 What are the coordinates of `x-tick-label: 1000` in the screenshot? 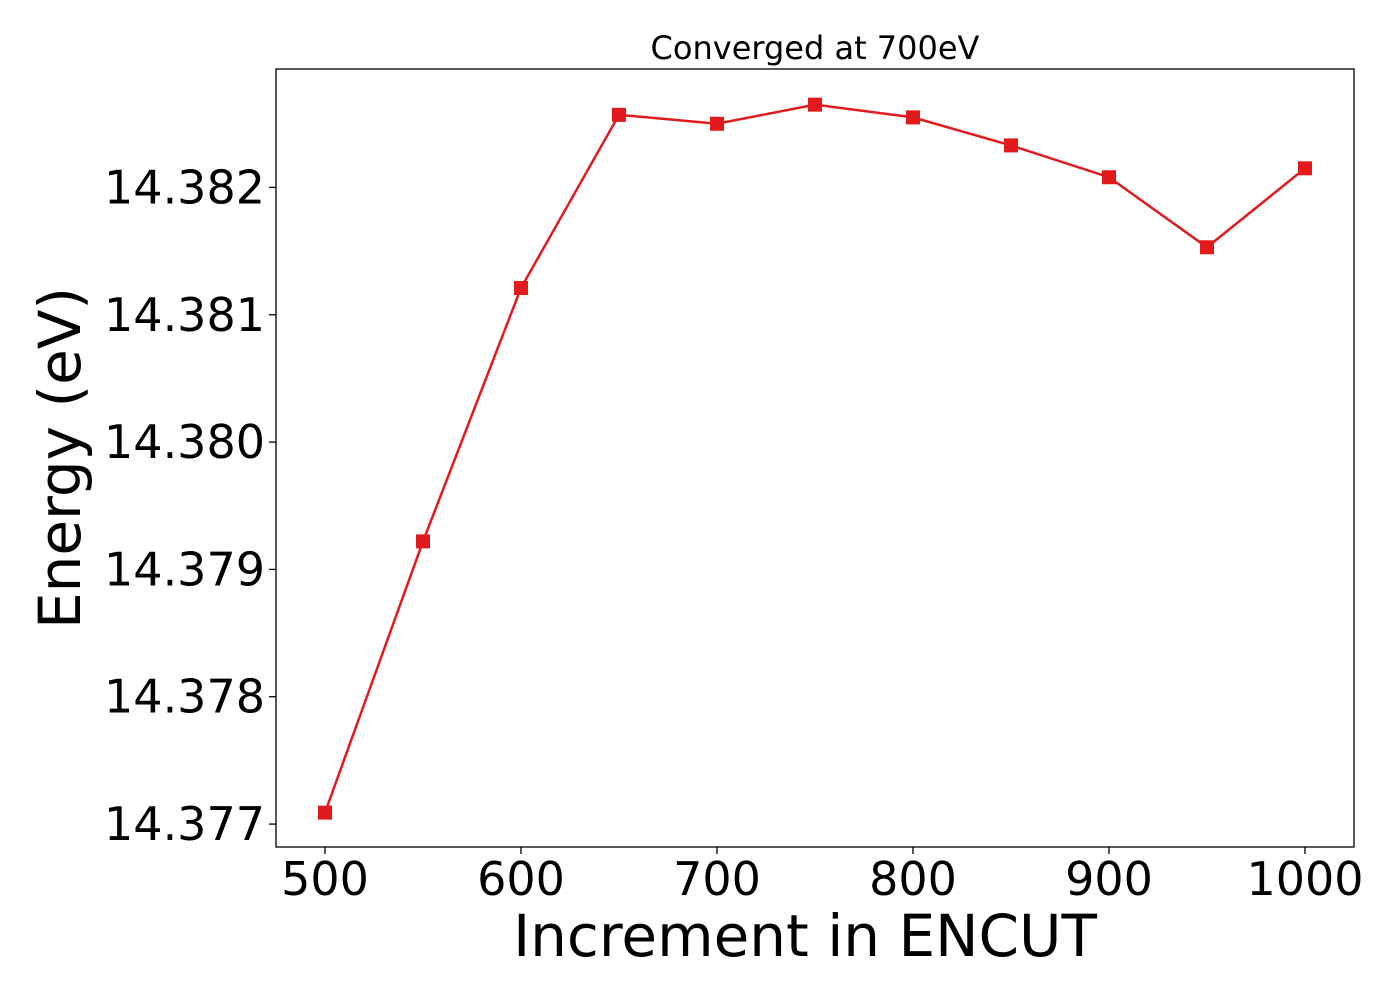 It's located at (1304, 879).